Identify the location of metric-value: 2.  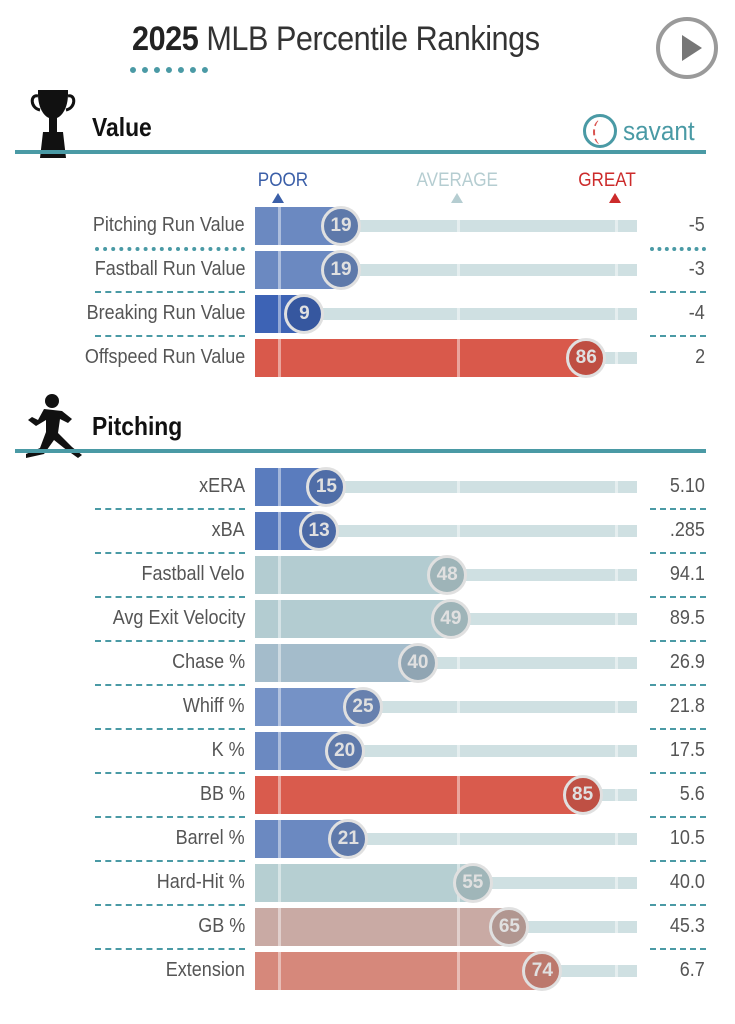
(699, 357).